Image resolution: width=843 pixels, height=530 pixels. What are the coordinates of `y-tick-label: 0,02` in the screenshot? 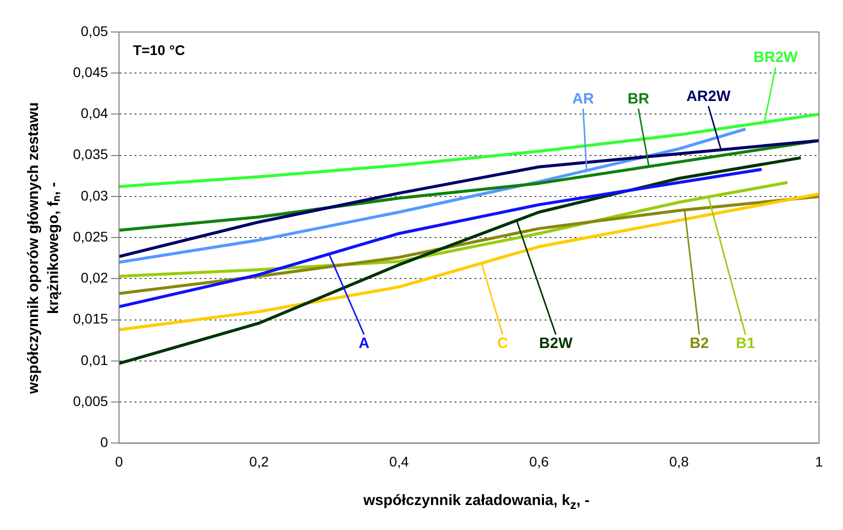 It's located at (94, 278).